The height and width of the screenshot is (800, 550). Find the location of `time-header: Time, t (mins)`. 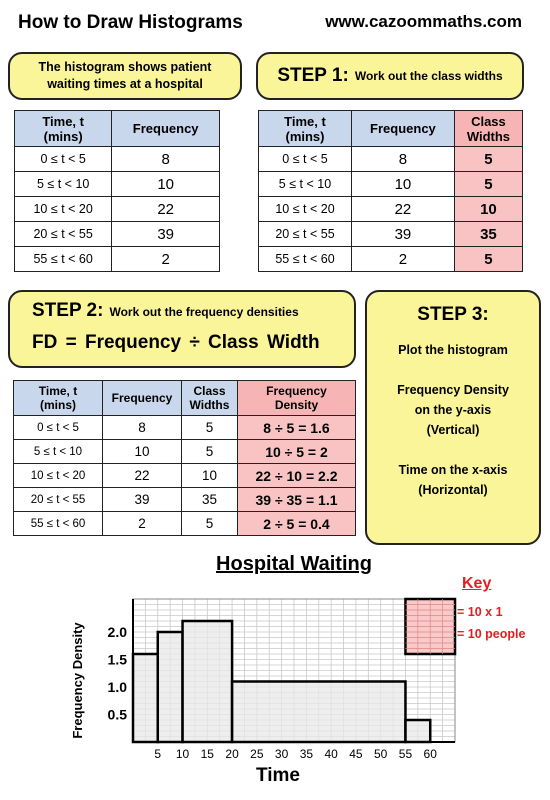

time-header: Time, t (mins) is located at coordinates (58, 398).